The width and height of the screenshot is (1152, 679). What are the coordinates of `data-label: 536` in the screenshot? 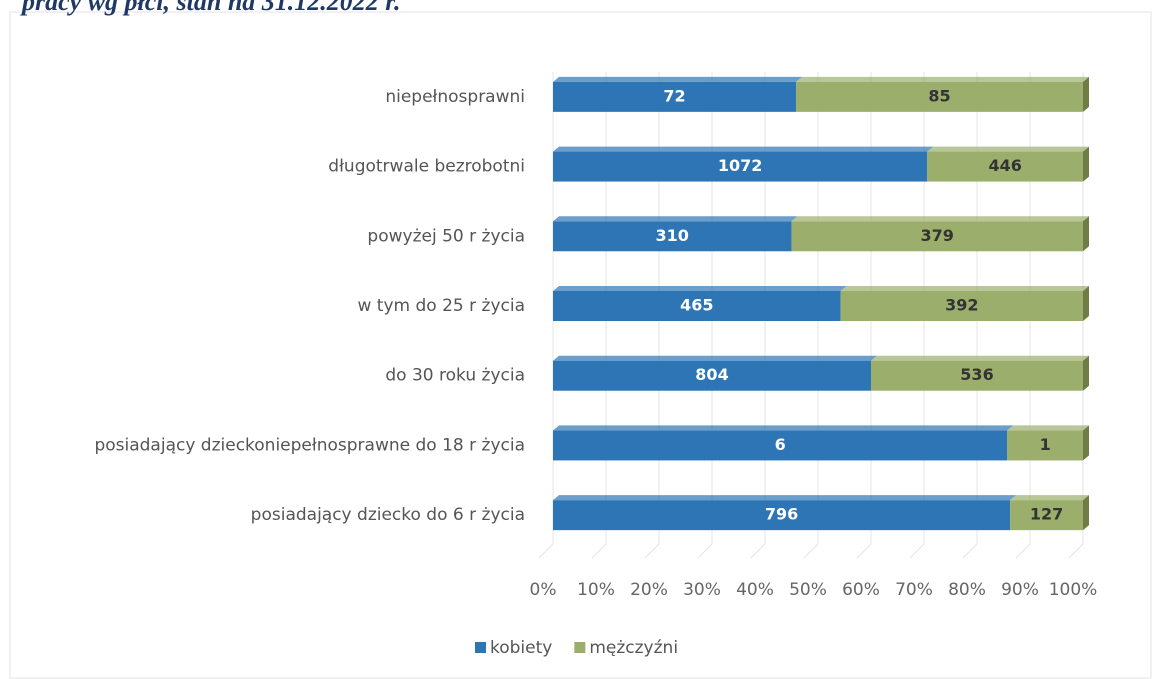 It's located at (976, 374).